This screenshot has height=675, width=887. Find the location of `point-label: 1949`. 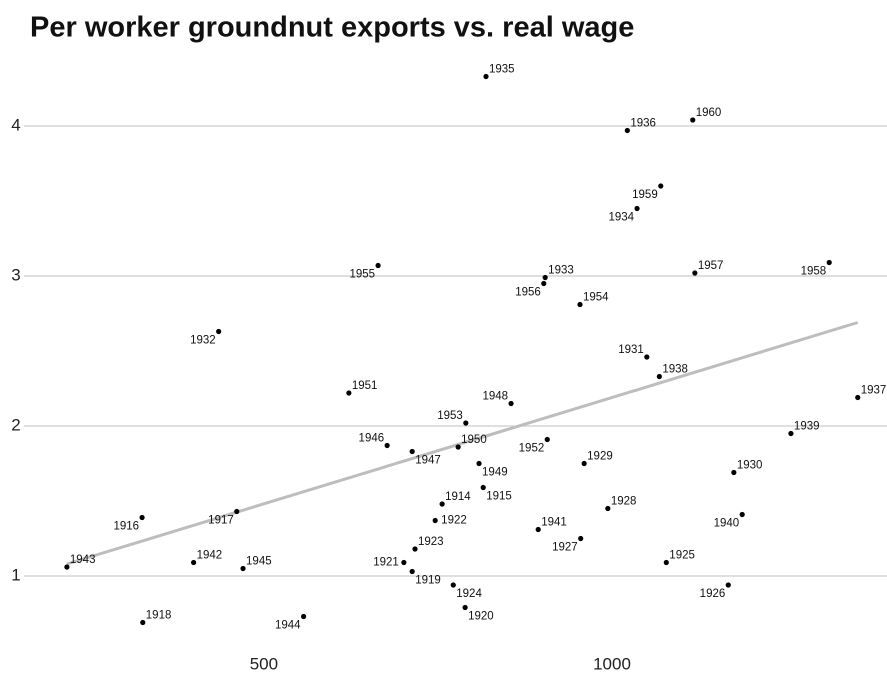

point-label: 1949 is located at coordinates (495, 473).